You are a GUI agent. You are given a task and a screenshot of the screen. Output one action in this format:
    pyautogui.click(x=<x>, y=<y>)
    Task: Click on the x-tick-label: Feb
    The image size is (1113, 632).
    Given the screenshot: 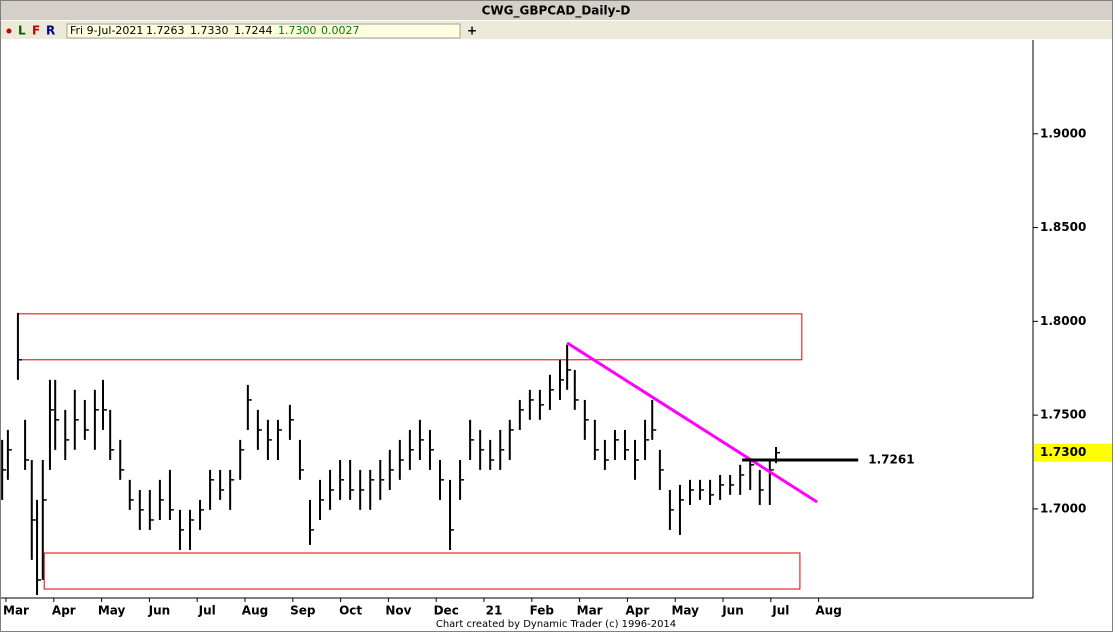 What is the action you would take?
    pyautogui.click(x=542, y=611)
    